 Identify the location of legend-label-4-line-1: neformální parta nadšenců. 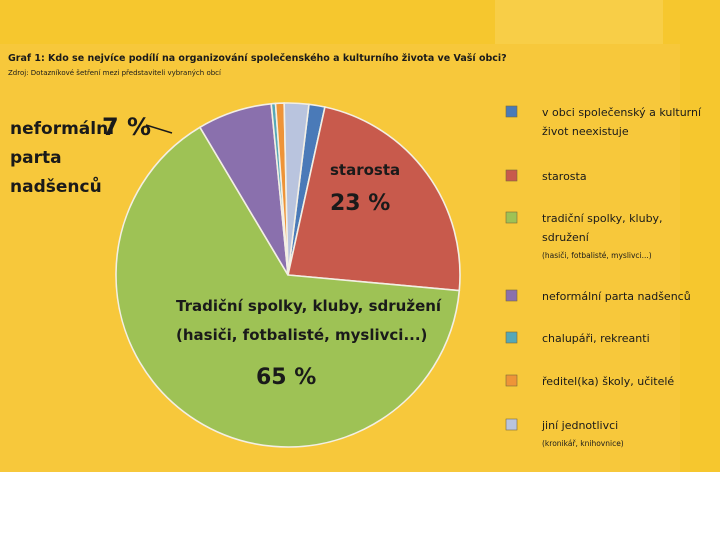
(616, 296).